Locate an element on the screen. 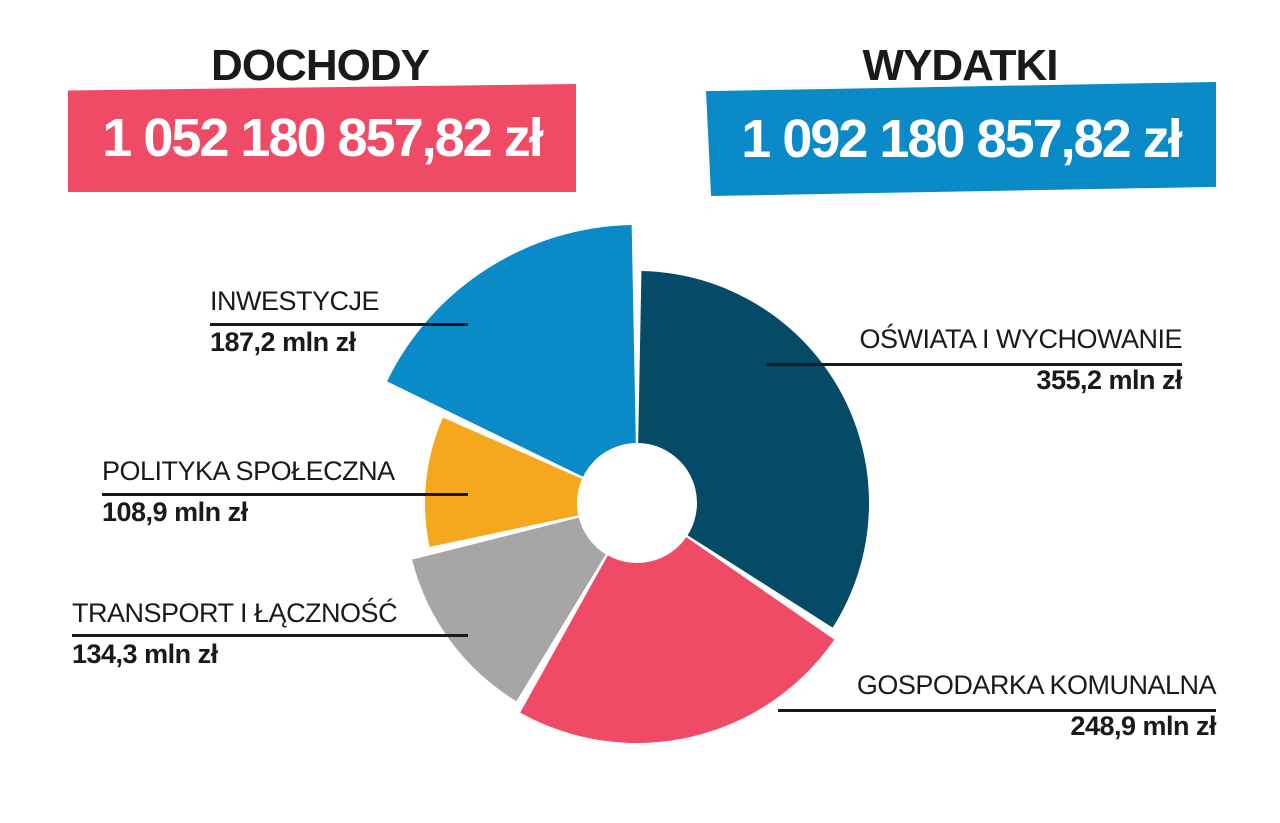  slice-label-polityka: POLITYKA SPOŁECZNA 108,9 mln zł is located at coordinates (248, 492).